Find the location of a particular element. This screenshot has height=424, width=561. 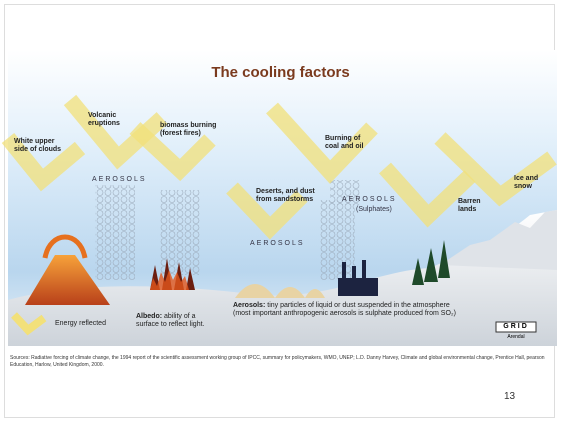

label: Deserts, and dust from sandstorms is located at coordinates (285, 195).